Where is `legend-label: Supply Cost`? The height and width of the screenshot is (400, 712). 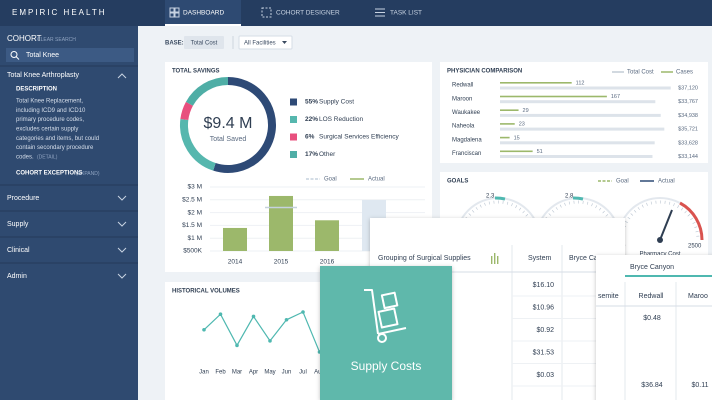
legend-label: Supply Cost is located at coordinates (336, 102).